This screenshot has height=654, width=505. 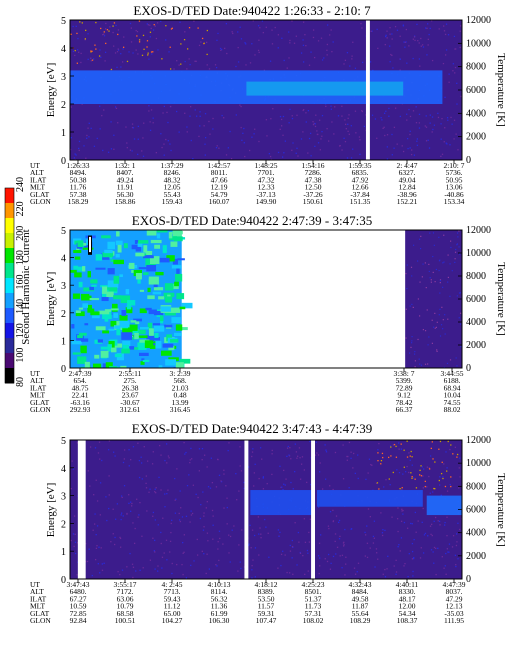 I want to click on ephemeris-row-label: ALT, so click(x=37, y=380).